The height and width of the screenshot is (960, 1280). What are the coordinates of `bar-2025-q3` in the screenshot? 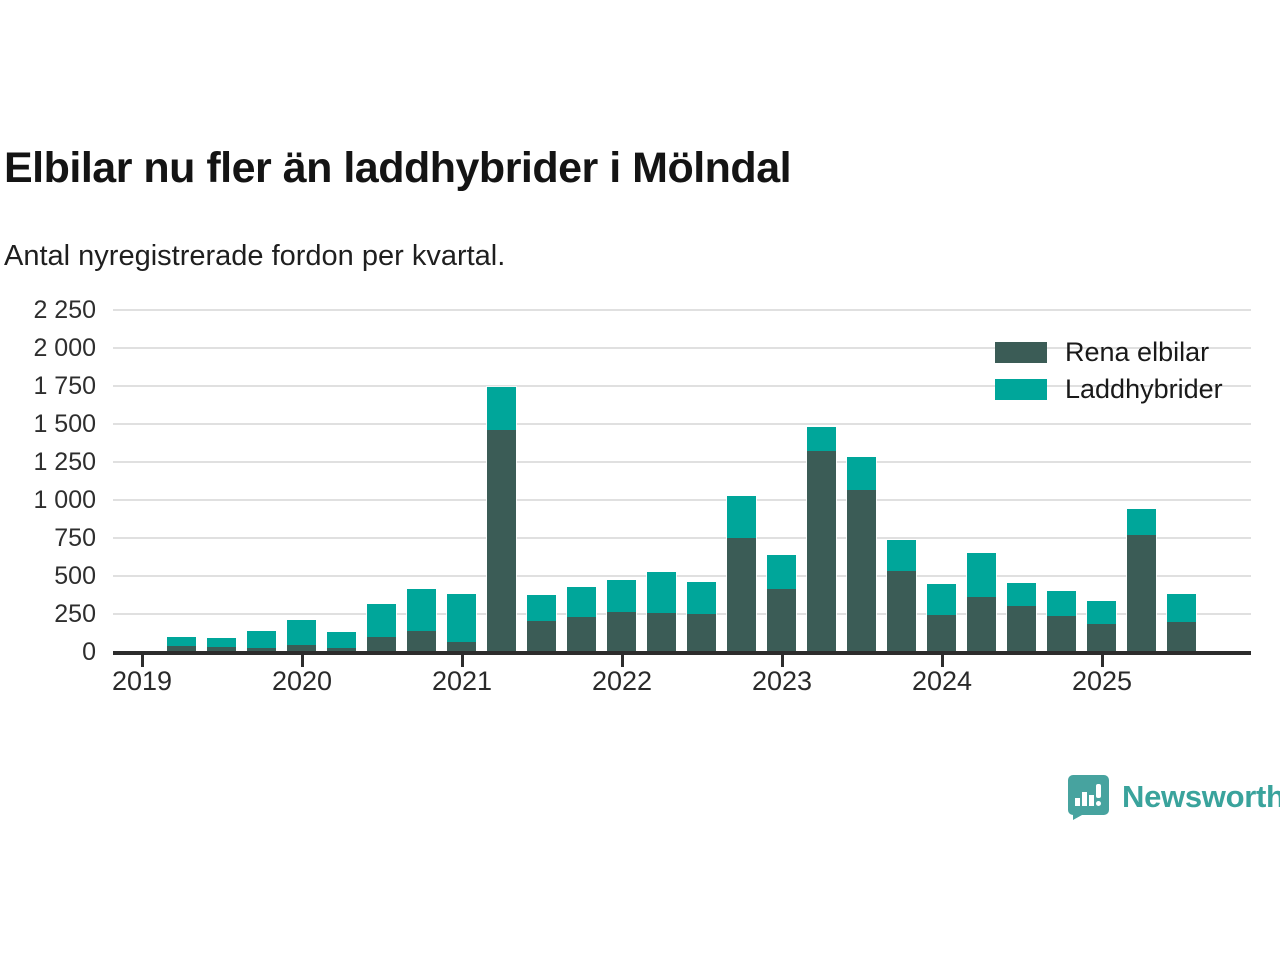 It's located at (1181, 622).